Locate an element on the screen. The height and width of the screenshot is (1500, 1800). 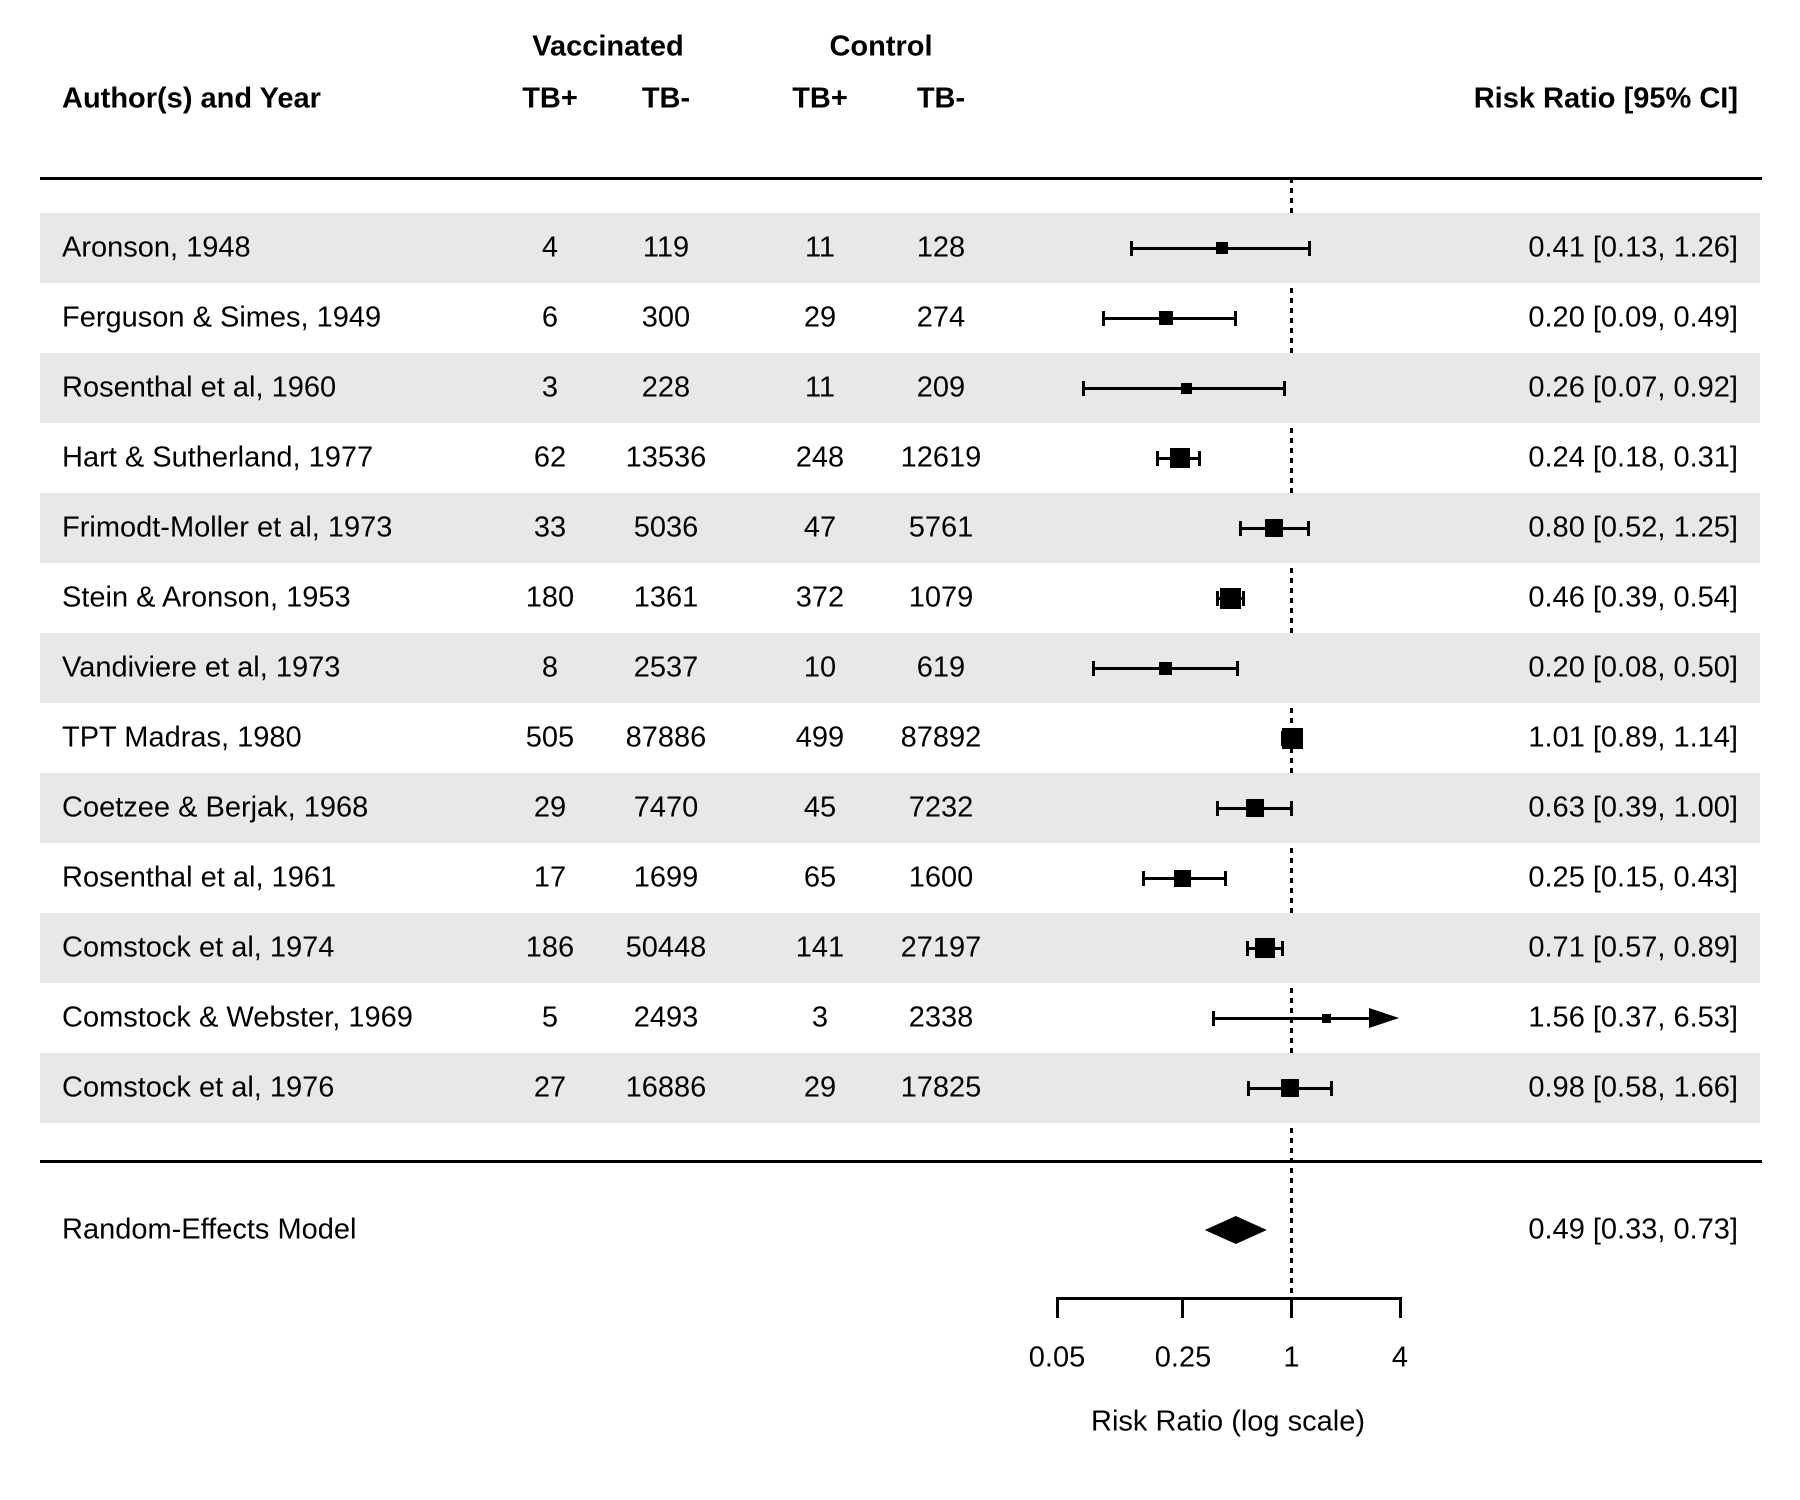
risk-ratio-annotation: 0.98 [0.58, 1.66] is located at coordinates (1633, 1087).